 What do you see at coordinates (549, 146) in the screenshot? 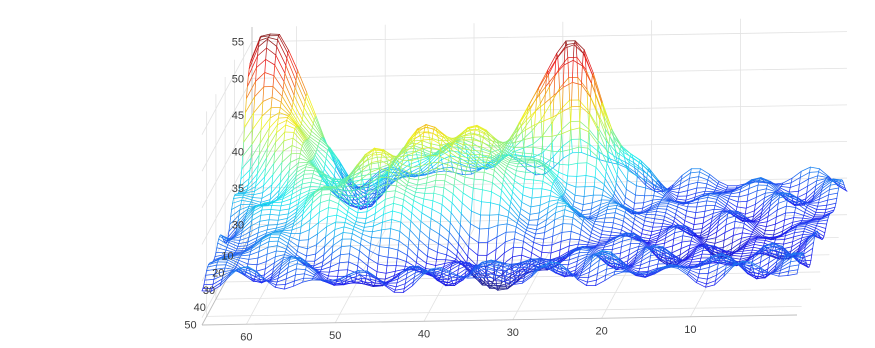
I see `grid-line-z-back` at bounding box center [549, 146].